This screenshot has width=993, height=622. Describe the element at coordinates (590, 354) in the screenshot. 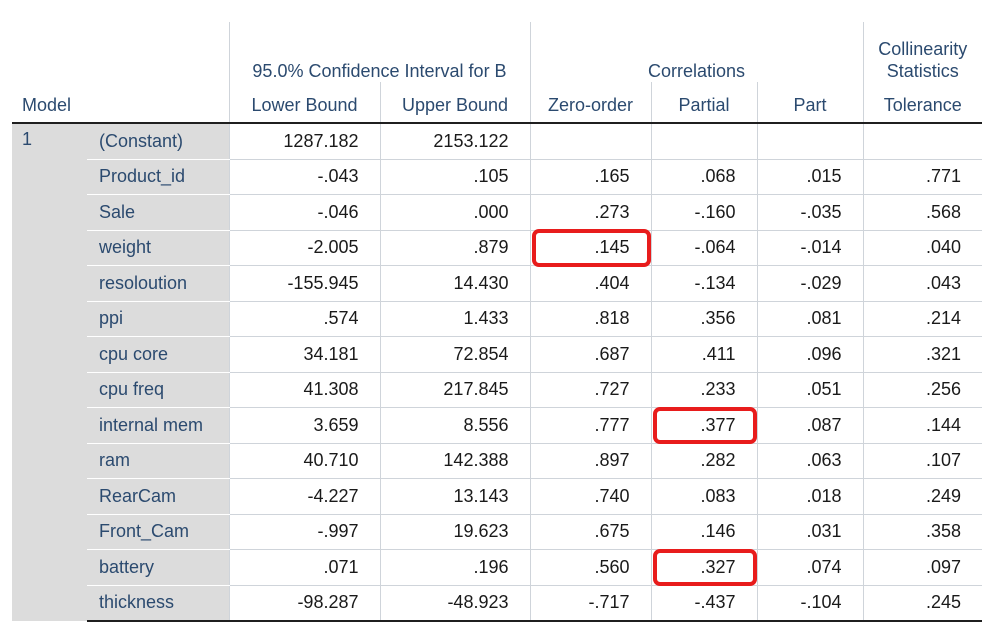

I see `zero-order-cell: .687` at that location.